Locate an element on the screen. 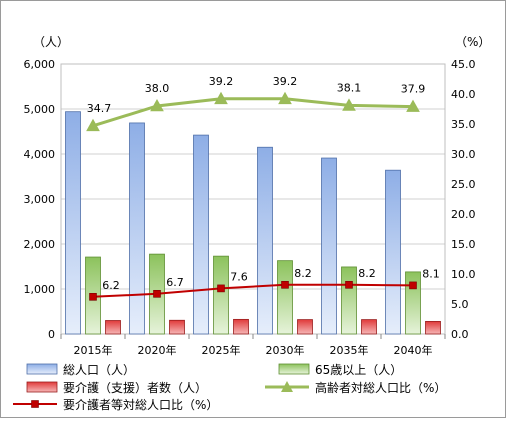 This screenshot has height=421, width=506. data-label: 34.7 is located at coordinates (99, 108).